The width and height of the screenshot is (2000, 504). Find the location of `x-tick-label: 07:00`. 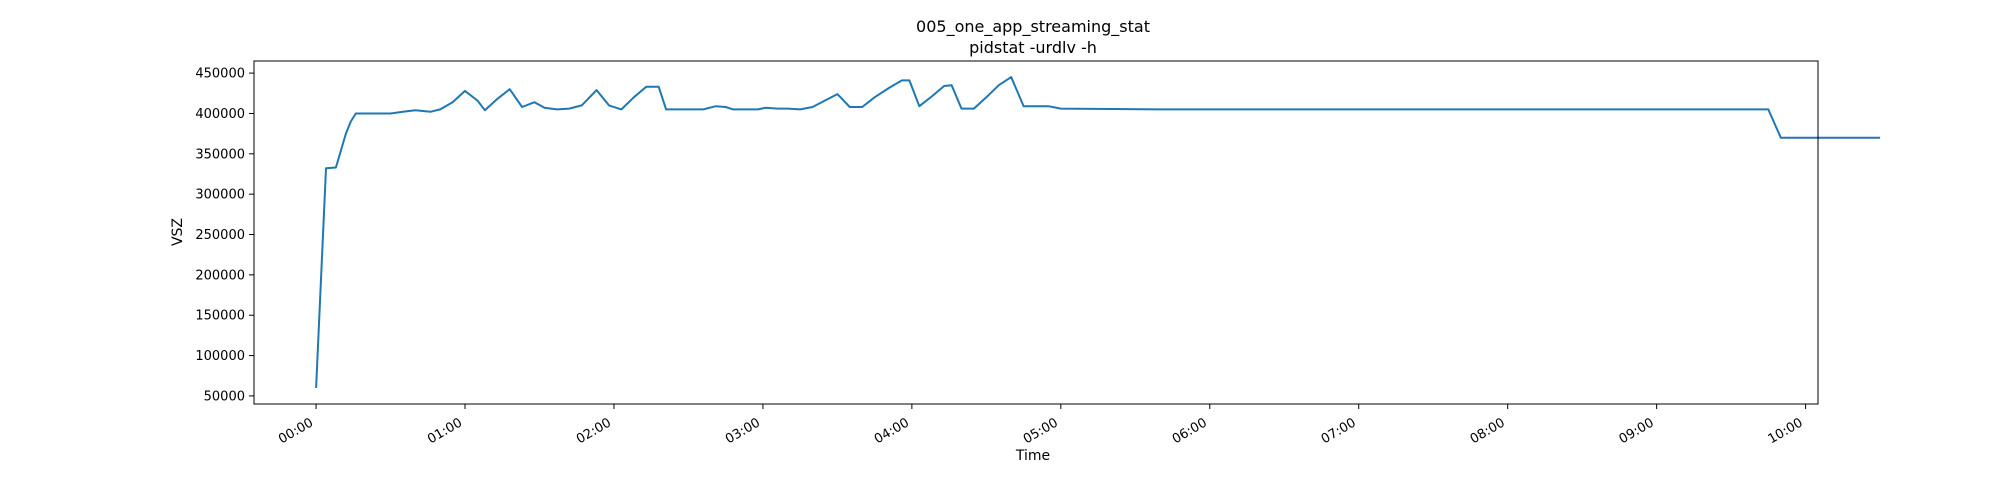

x-tick-label: 07:00 is located at coordinates (1339, 431).